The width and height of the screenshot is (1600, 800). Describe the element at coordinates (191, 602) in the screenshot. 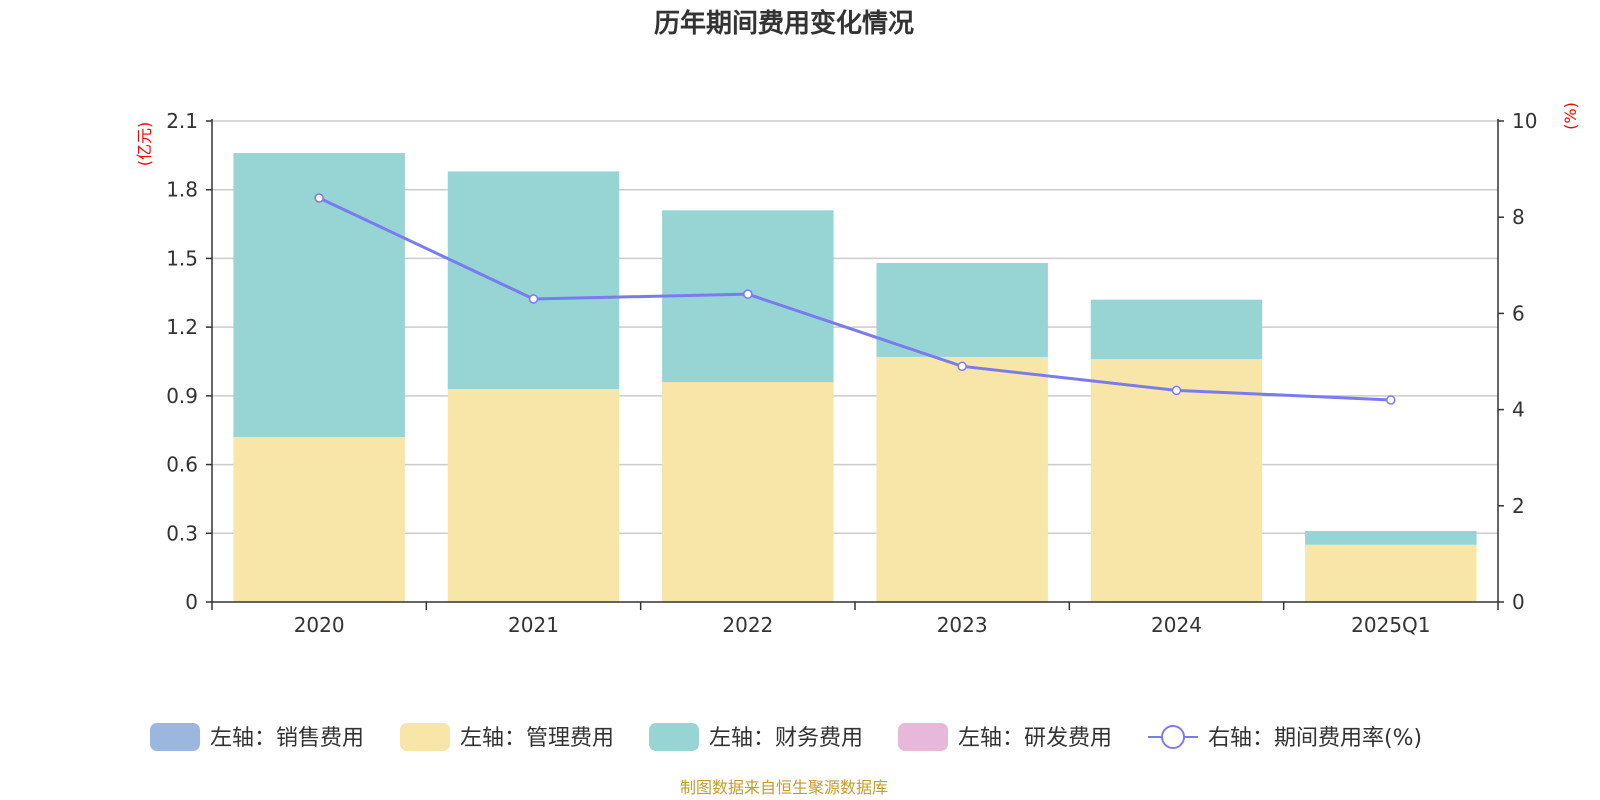

I see `left-tick-label: 0` at that location.